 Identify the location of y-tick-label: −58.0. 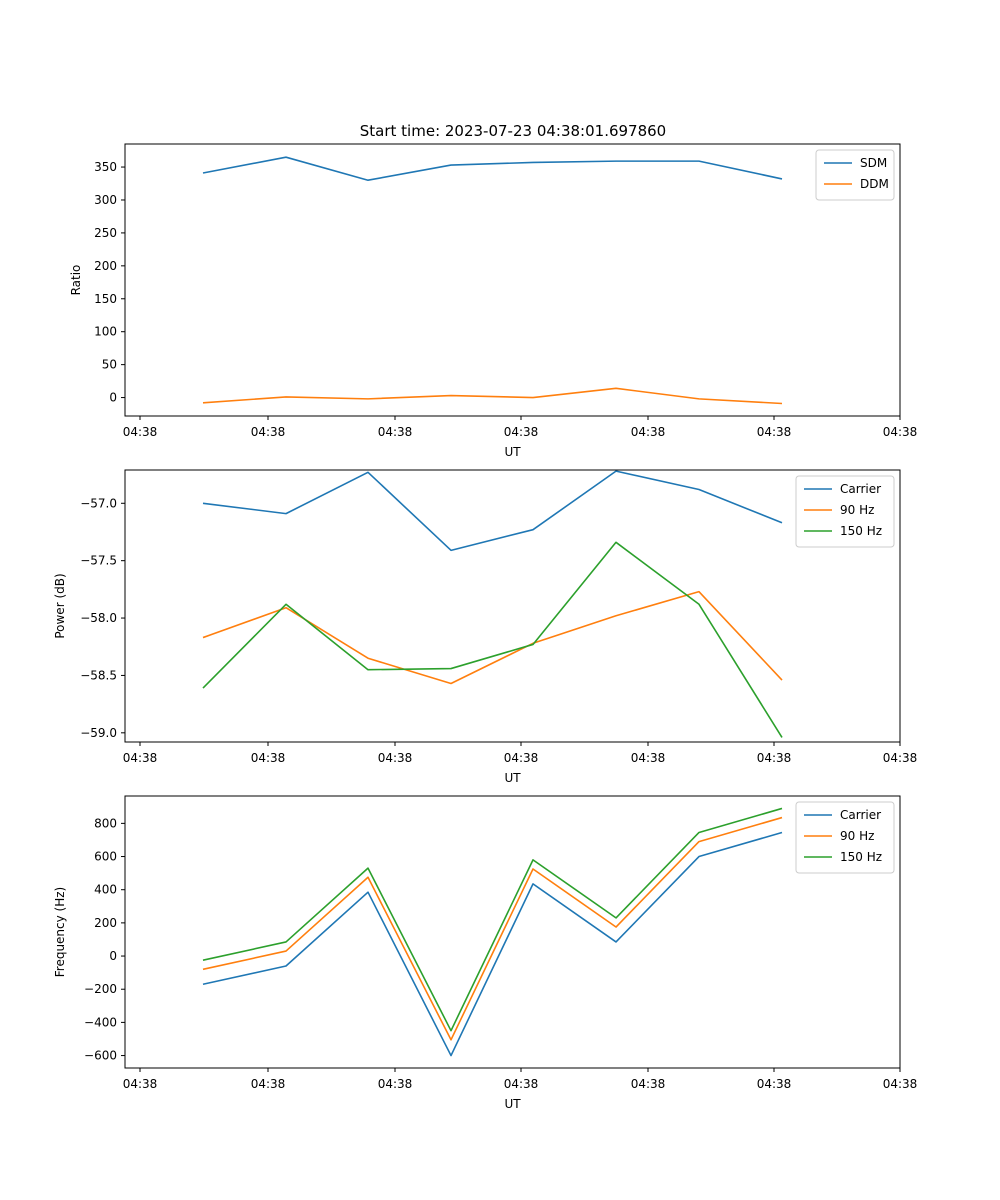
(98, 618).